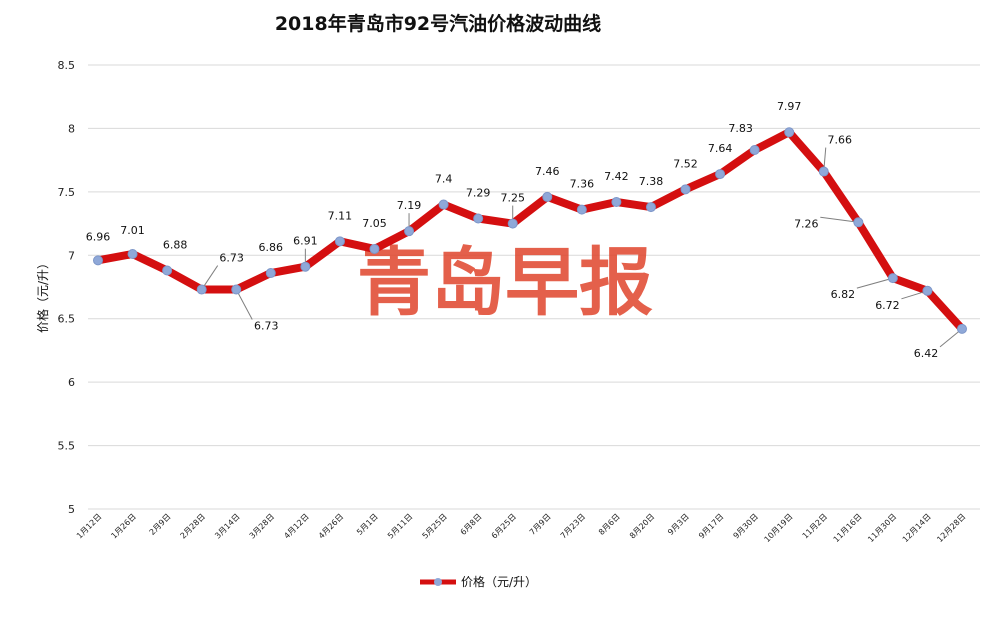 Image resolution: width=1000 pixels, height=618 pixels. I want to click on y-tick-label: 8, so click(71, 128).